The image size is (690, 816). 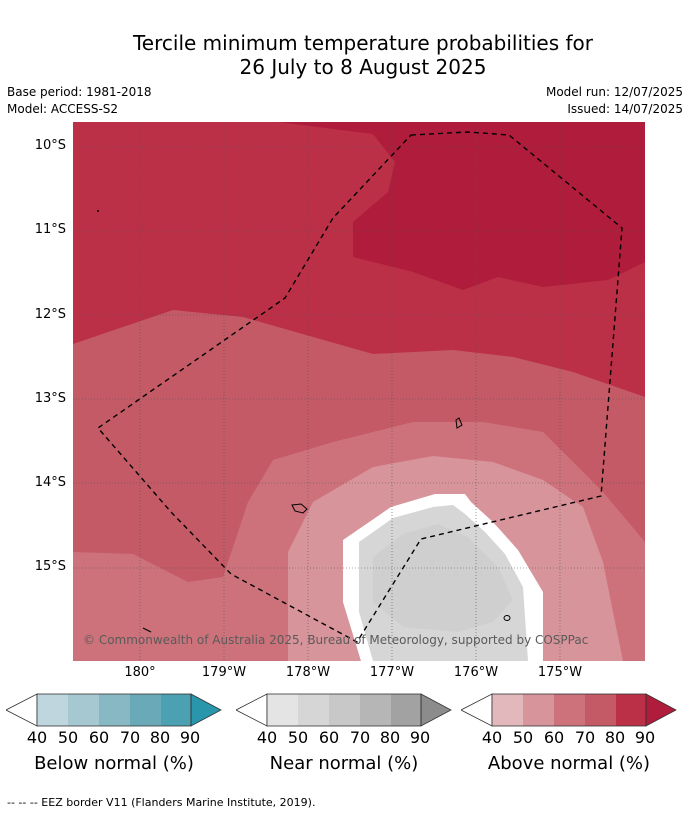 What do you see at coordinates (615, 737) in the screenshot?
I see `cbar-above-tick: 80` at bounding box center [615, 737].